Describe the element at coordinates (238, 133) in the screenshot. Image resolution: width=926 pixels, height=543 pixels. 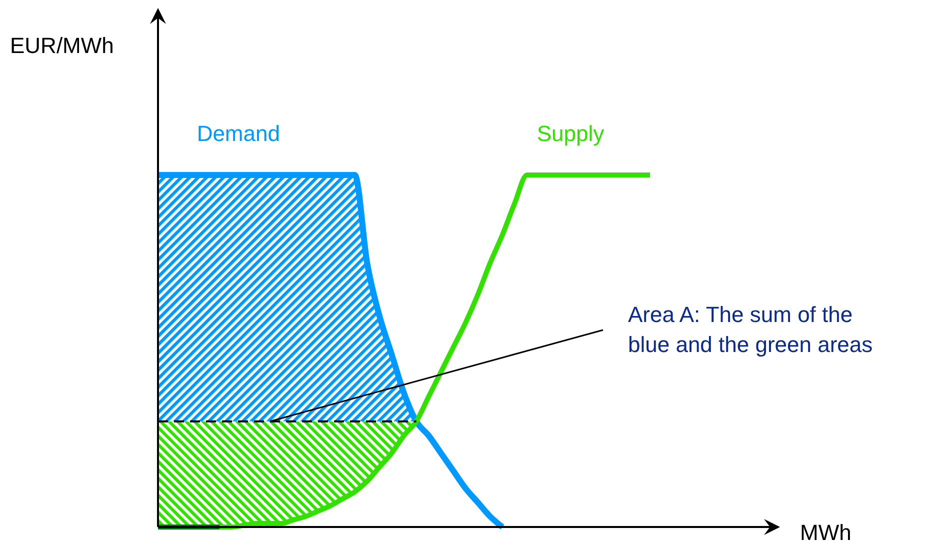
I see `series-label: Demand` at that location.